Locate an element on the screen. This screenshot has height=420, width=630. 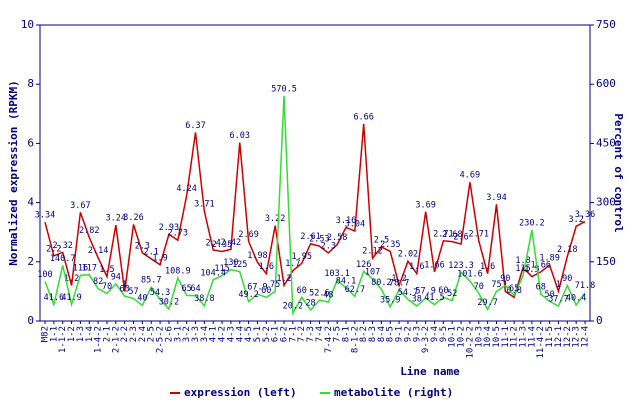
point-label: 2.3 is located at coordinates (142, 246).